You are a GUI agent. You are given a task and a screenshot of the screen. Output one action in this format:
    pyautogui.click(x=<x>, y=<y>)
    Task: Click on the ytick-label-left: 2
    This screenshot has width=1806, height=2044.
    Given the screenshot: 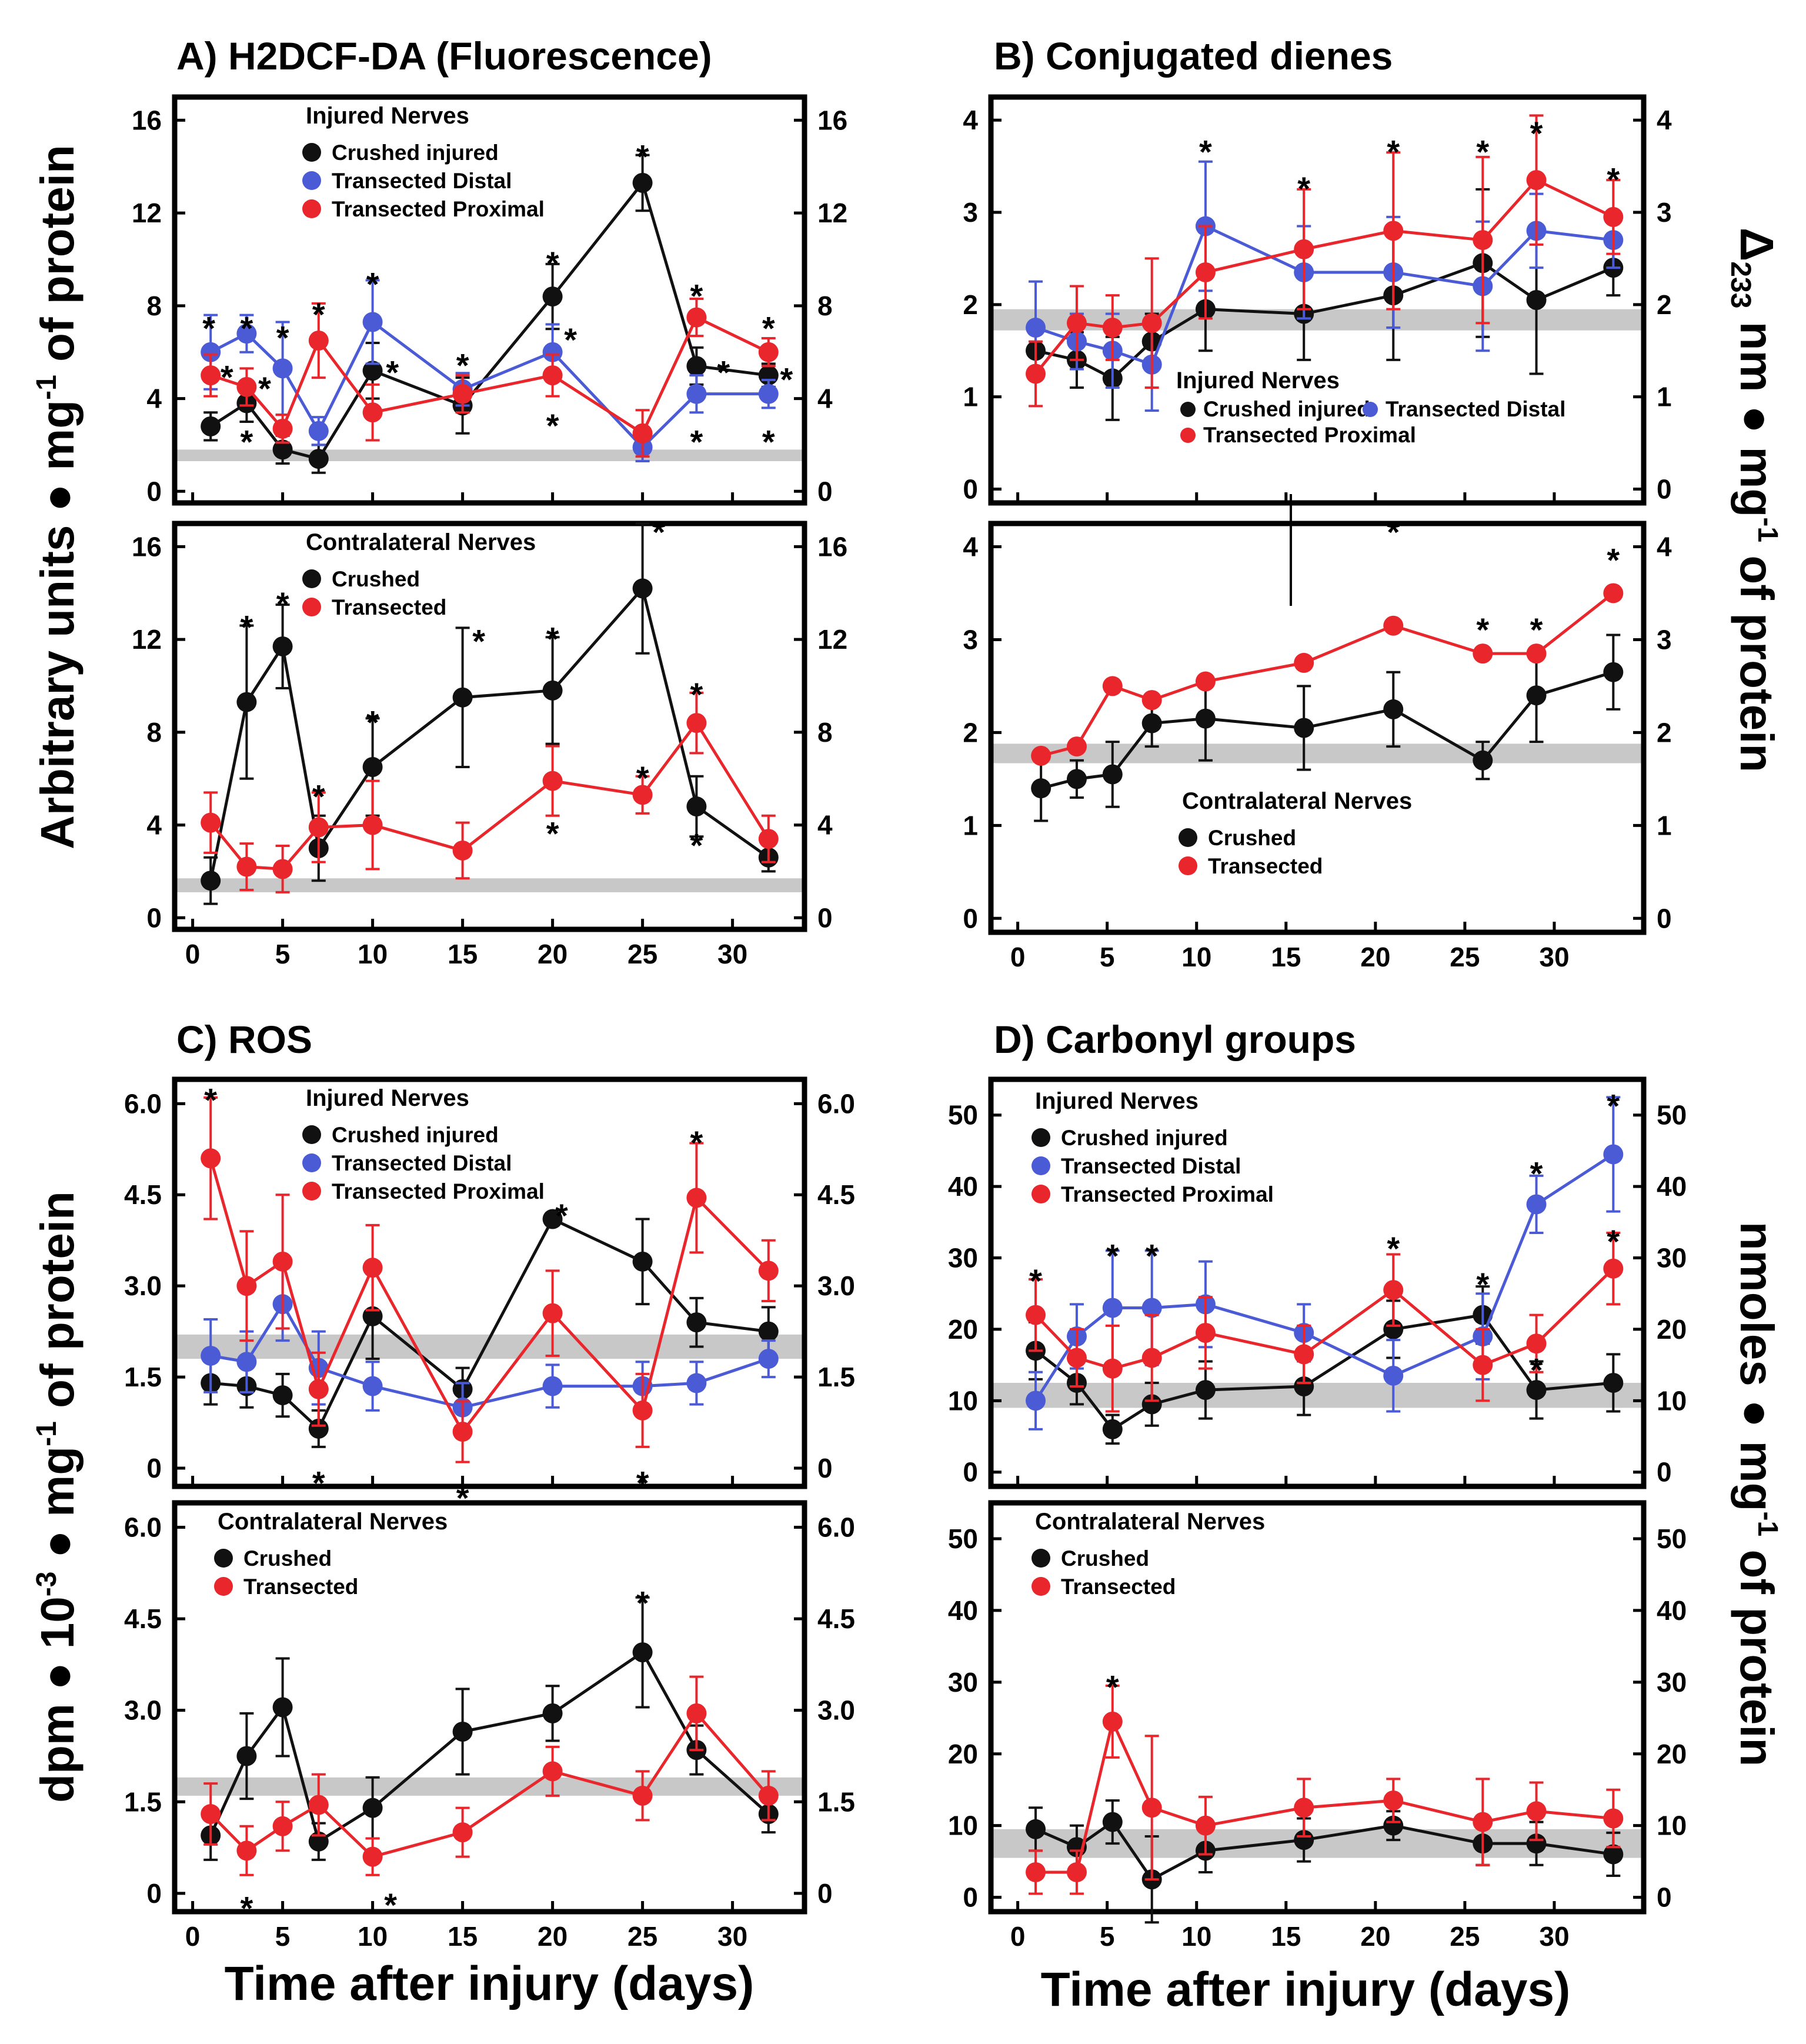 What is the action you would take?
    pyautogui.click(x=971, y=304)
    